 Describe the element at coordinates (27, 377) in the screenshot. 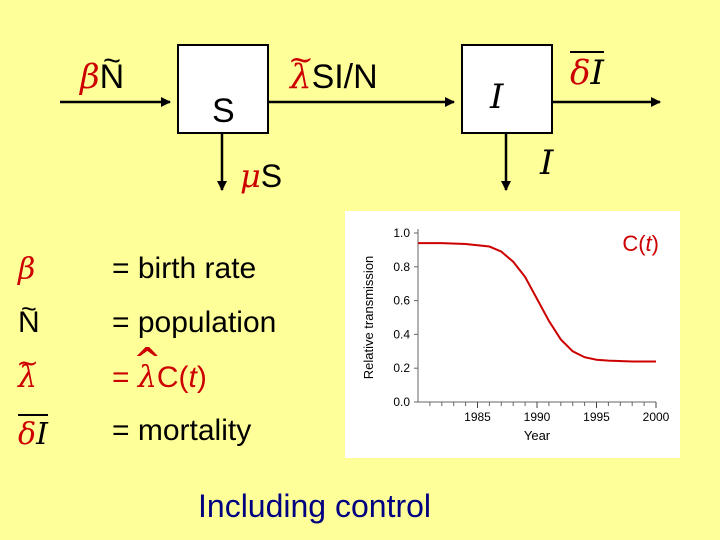

I see `legend-lambda-tilde-symbol: λ` at that location.